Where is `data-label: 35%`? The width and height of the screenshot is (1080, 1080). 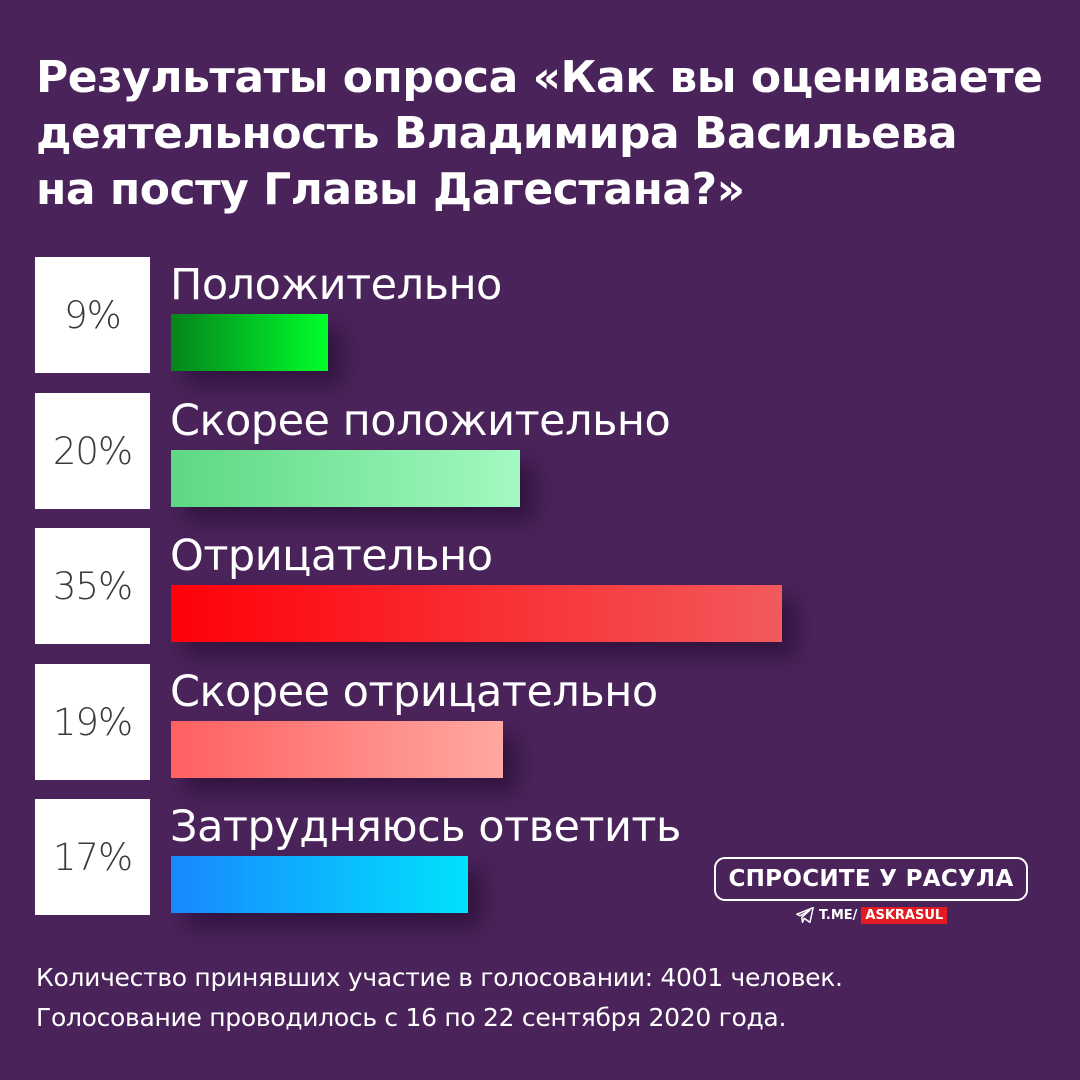
data-label: 35% is located at coordinates (92, 586).